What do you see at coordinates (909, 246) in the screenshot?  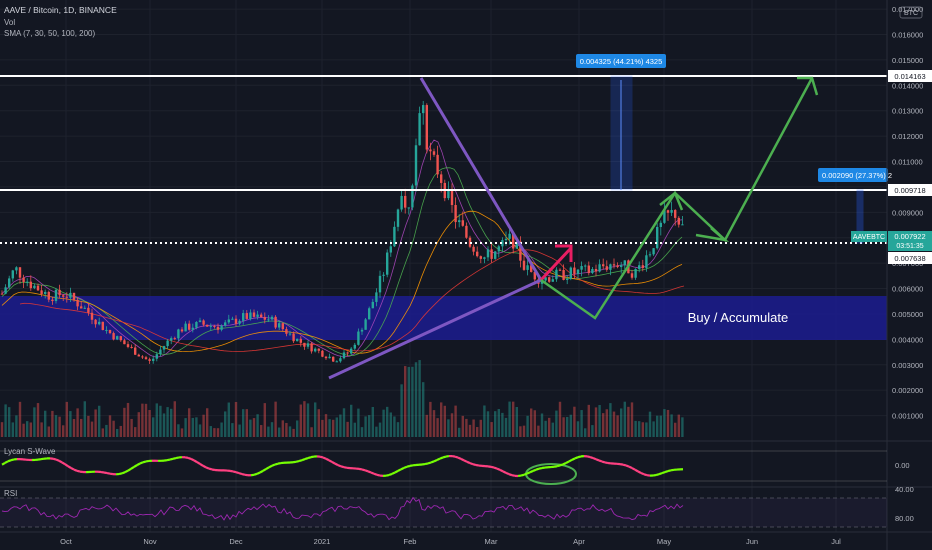 I see `countdown-tag: 03:51:35` at bounding box center [909, 246].